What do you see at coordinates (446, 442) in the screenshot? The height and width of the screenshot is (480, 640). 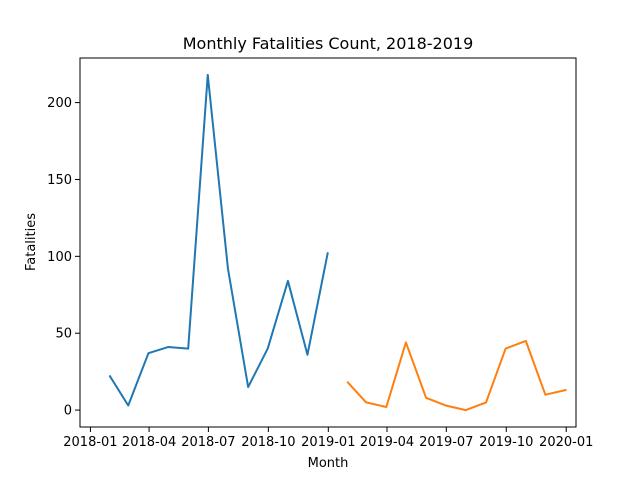 I see `x-tick-label: 2019-07` at bounding box center [446, 442].